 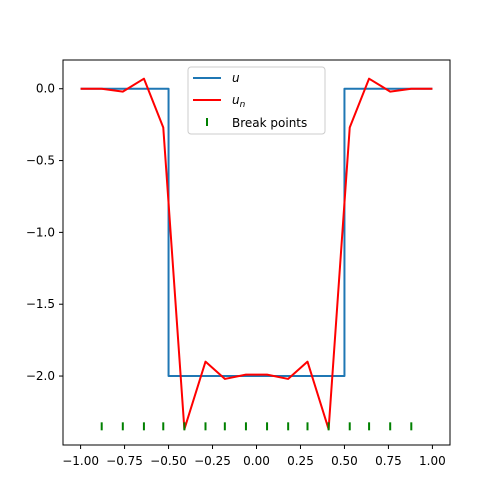 What do you see at coordinates (40, 161) in the screenshot?
I see `y-tick-label: −0.5` at bounding box center [40, 161].